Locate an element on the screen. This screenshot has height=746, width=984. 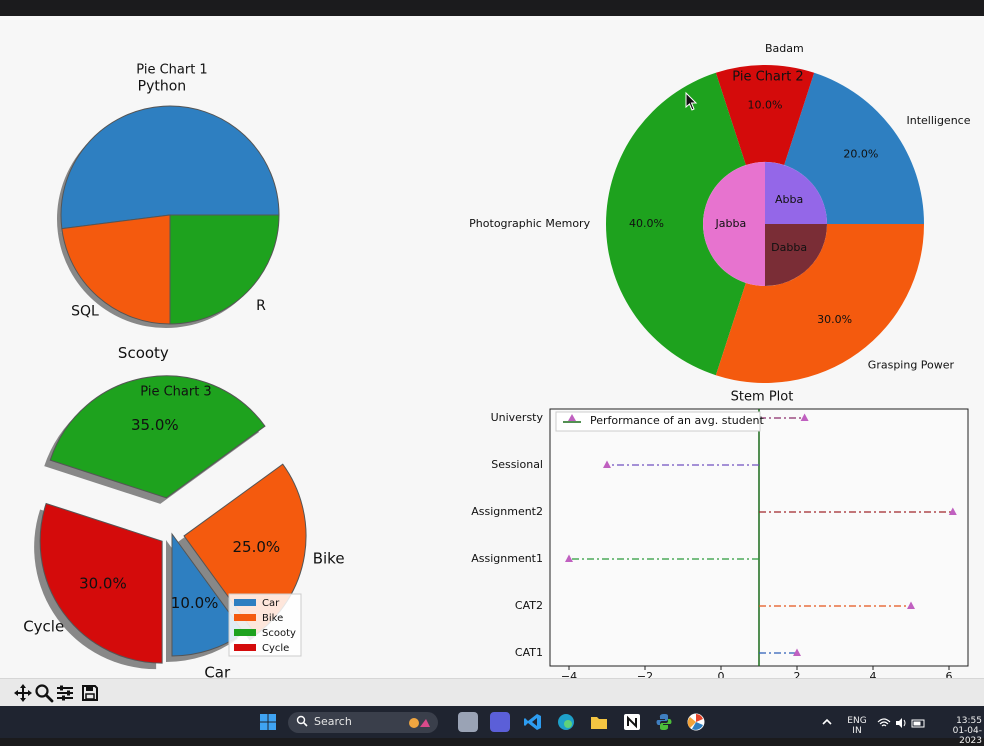
stem-legend-box is located at coordinates (658, 421).